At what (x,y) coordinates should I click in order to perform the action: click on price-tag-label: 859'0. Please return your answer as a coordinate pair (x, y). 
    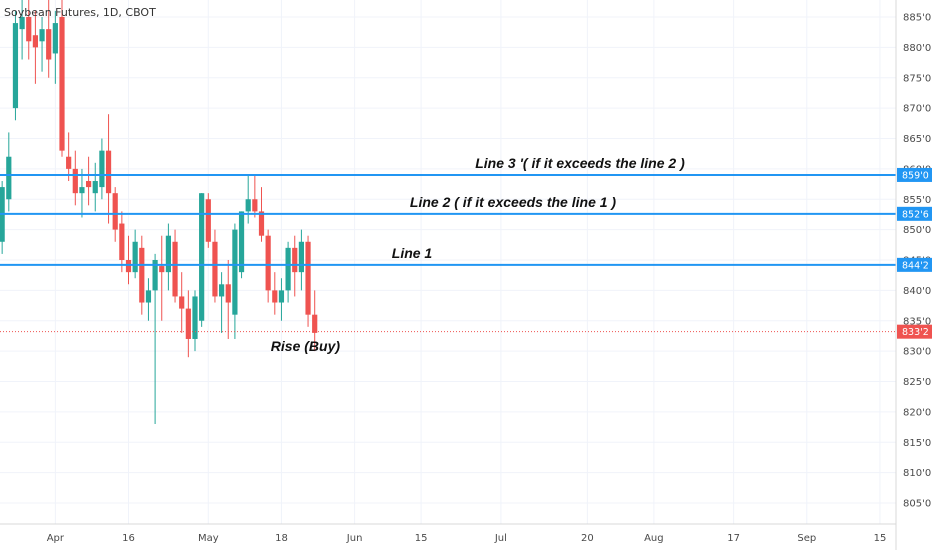
    Looking at the image, I should click on (915, 175).